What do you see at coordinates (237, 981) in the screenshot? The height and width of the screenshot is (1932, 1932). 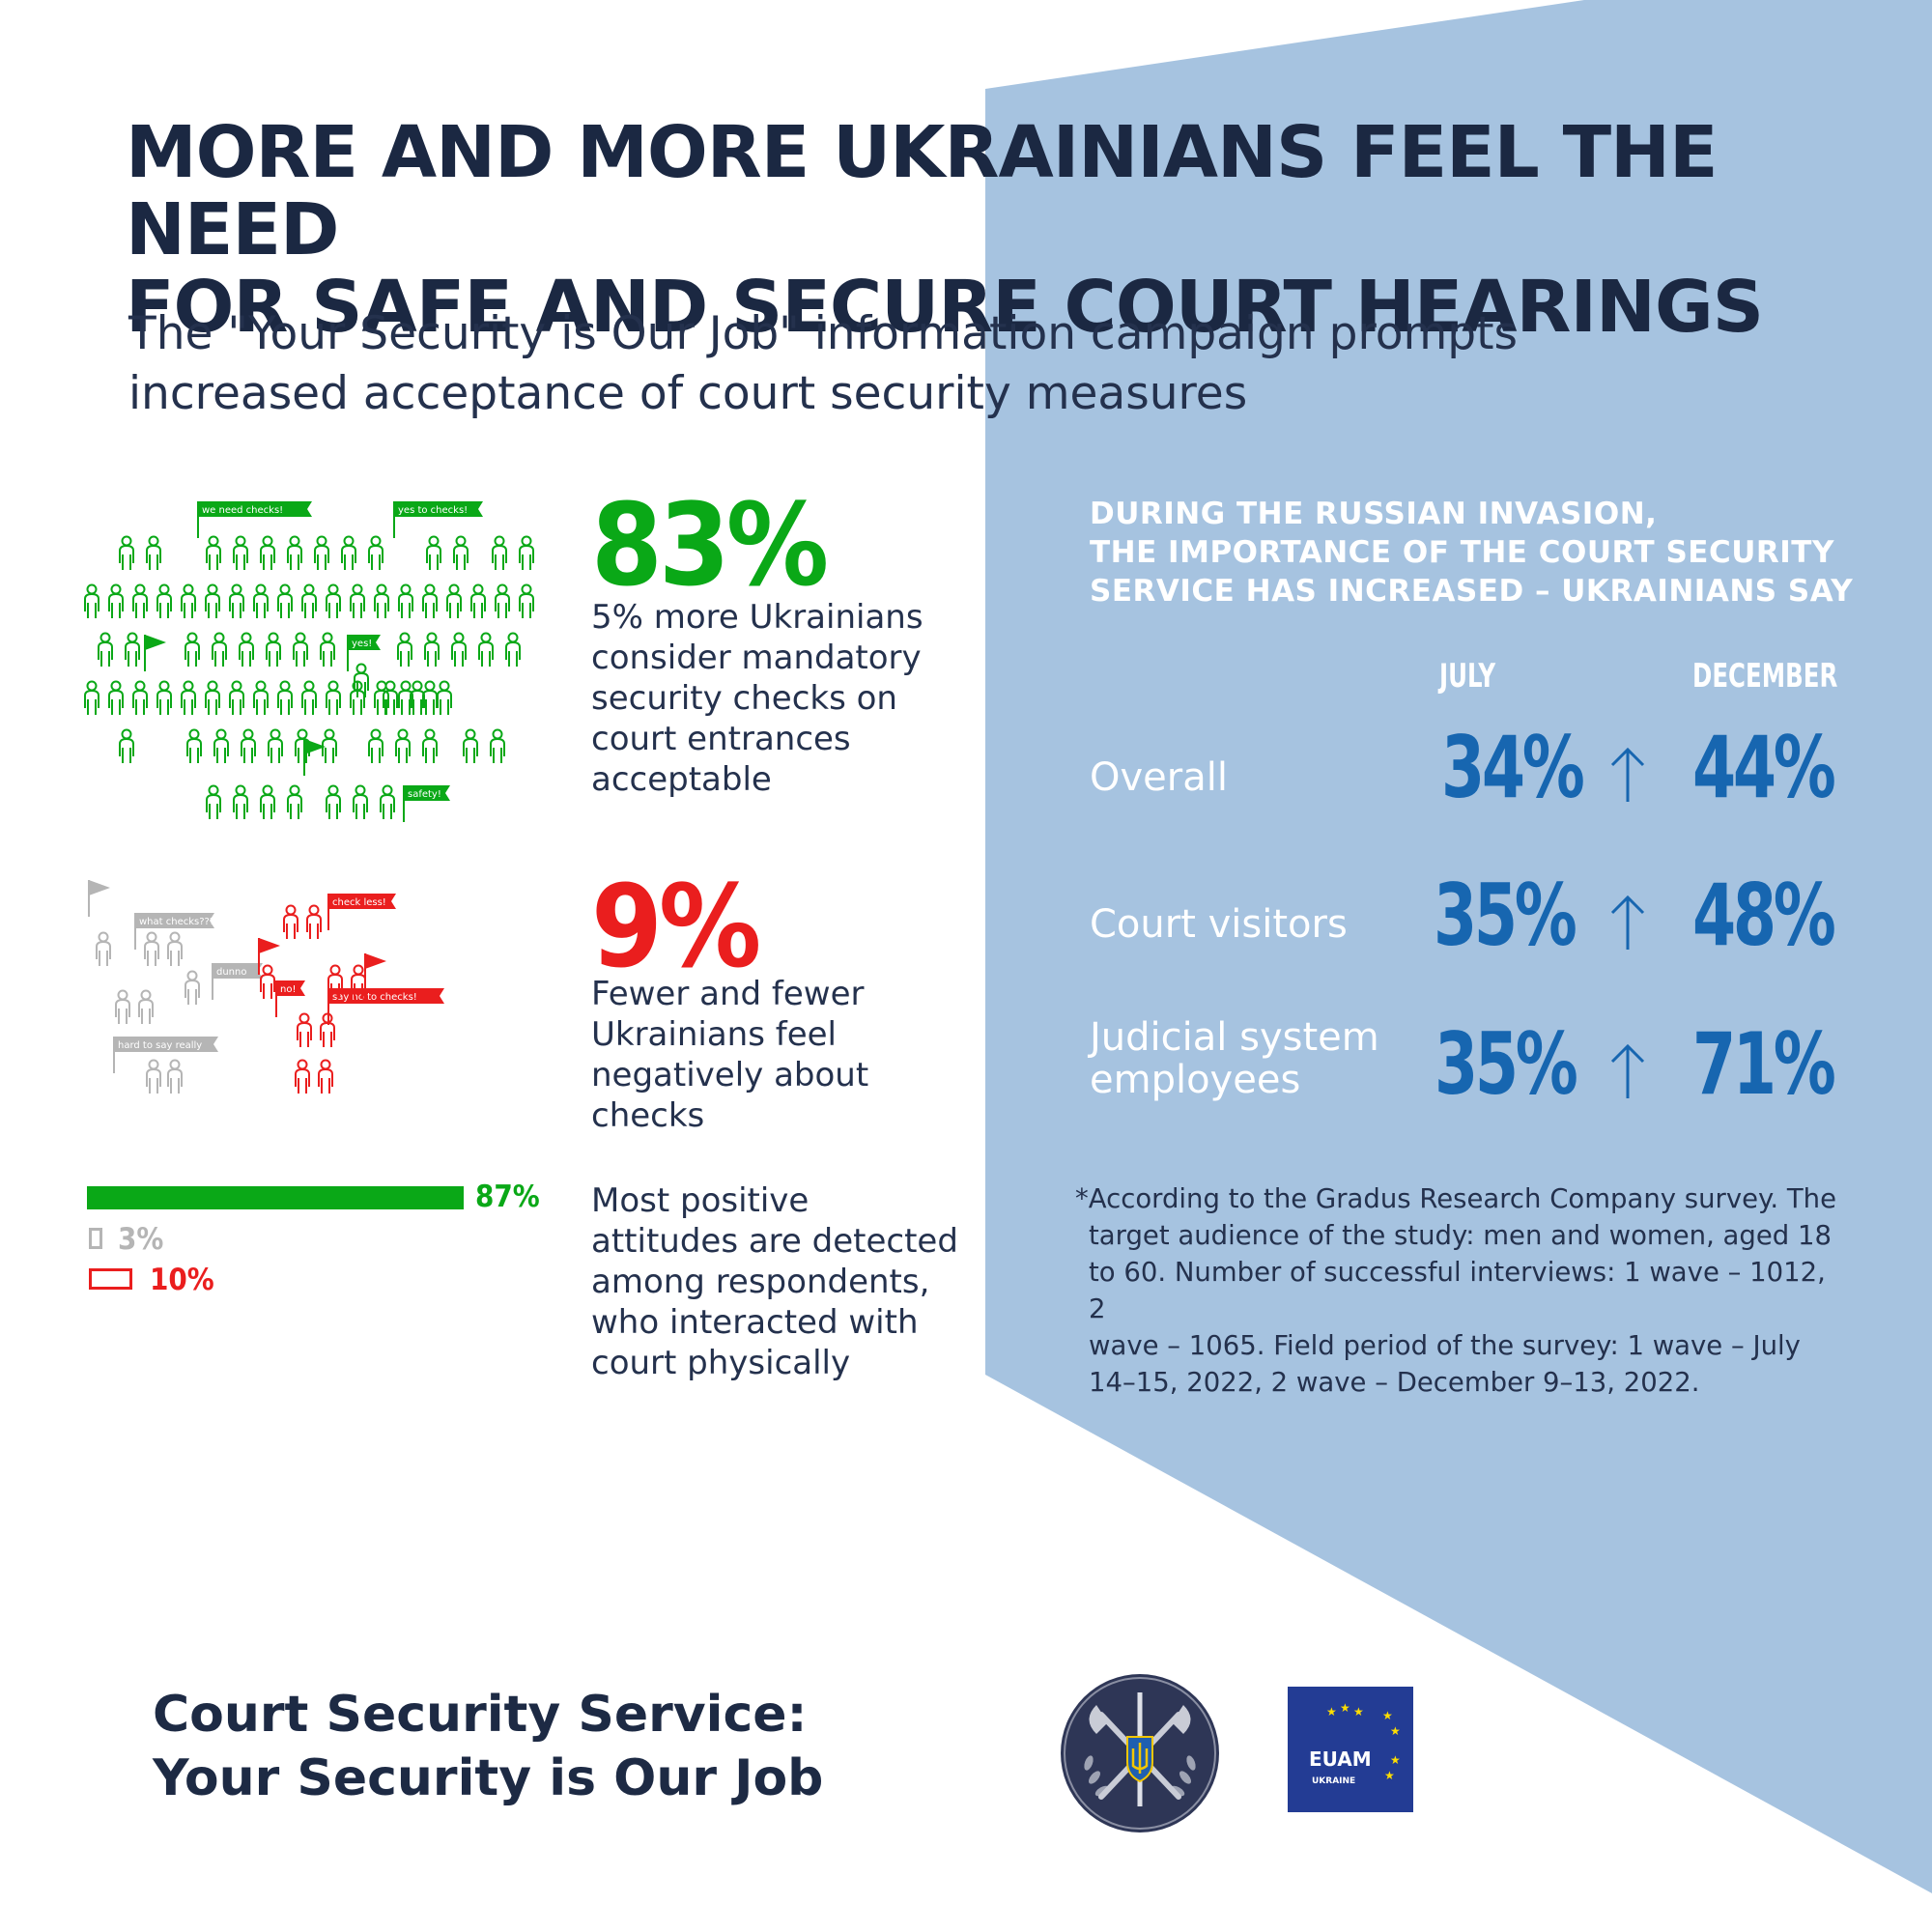 I see `flag-icon: dunno` at bounding box center [237, 981].